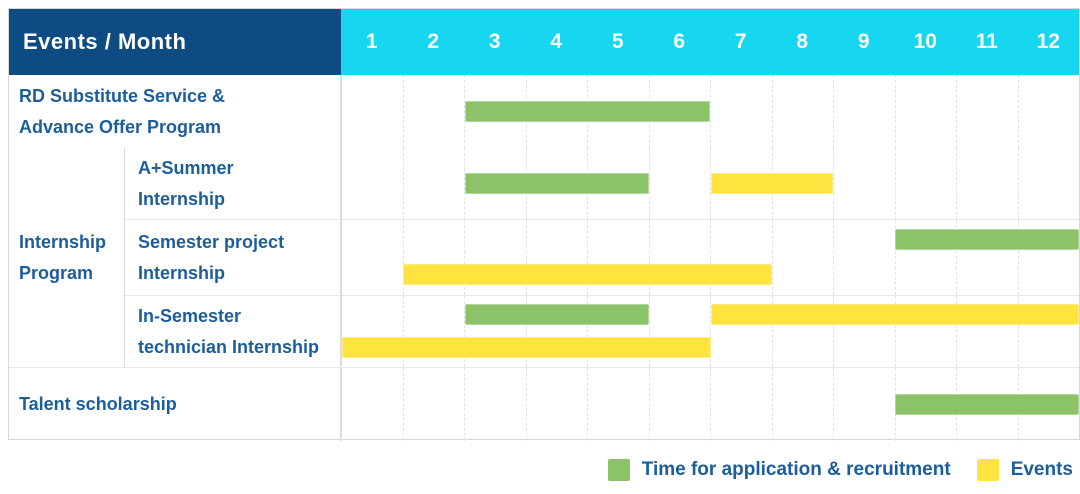 The width and height of the screenshot is (1080, 494). Describe the element at coordinates (233, 331) in the screenshot. I see `sub-row-label: In-Semester technician Internship` at that location.